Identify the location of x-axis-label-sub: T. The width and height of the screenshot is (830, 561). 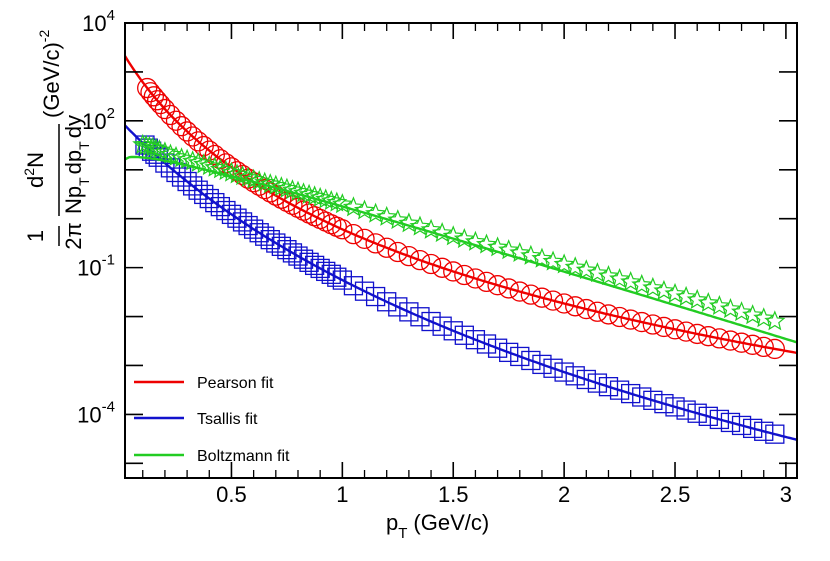
(402, 533).